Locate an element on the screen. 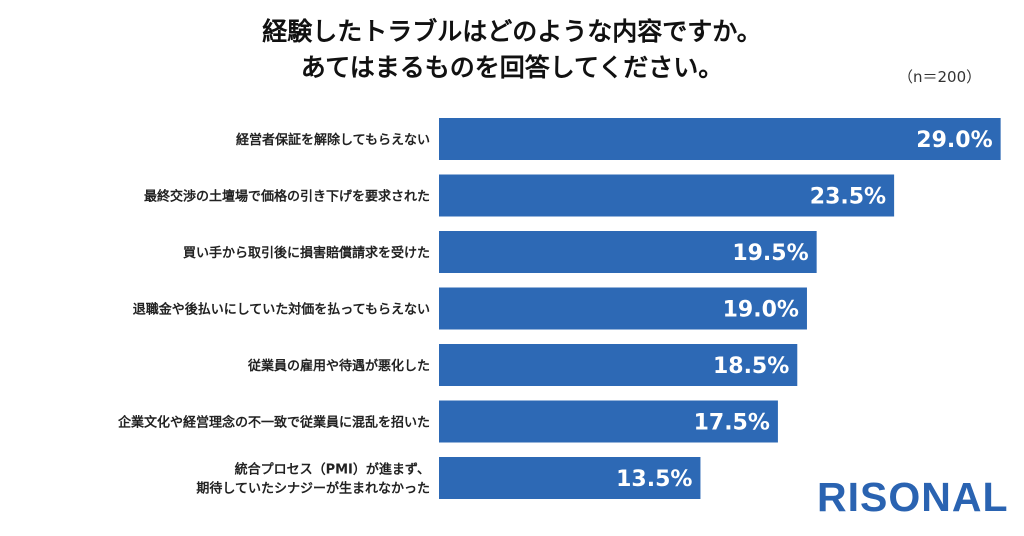 This screenshot has width=1024, height=536. category-label-7-line-1: 統合プロセス（PMI）が進まず、 is located at coordinates (332, 470).